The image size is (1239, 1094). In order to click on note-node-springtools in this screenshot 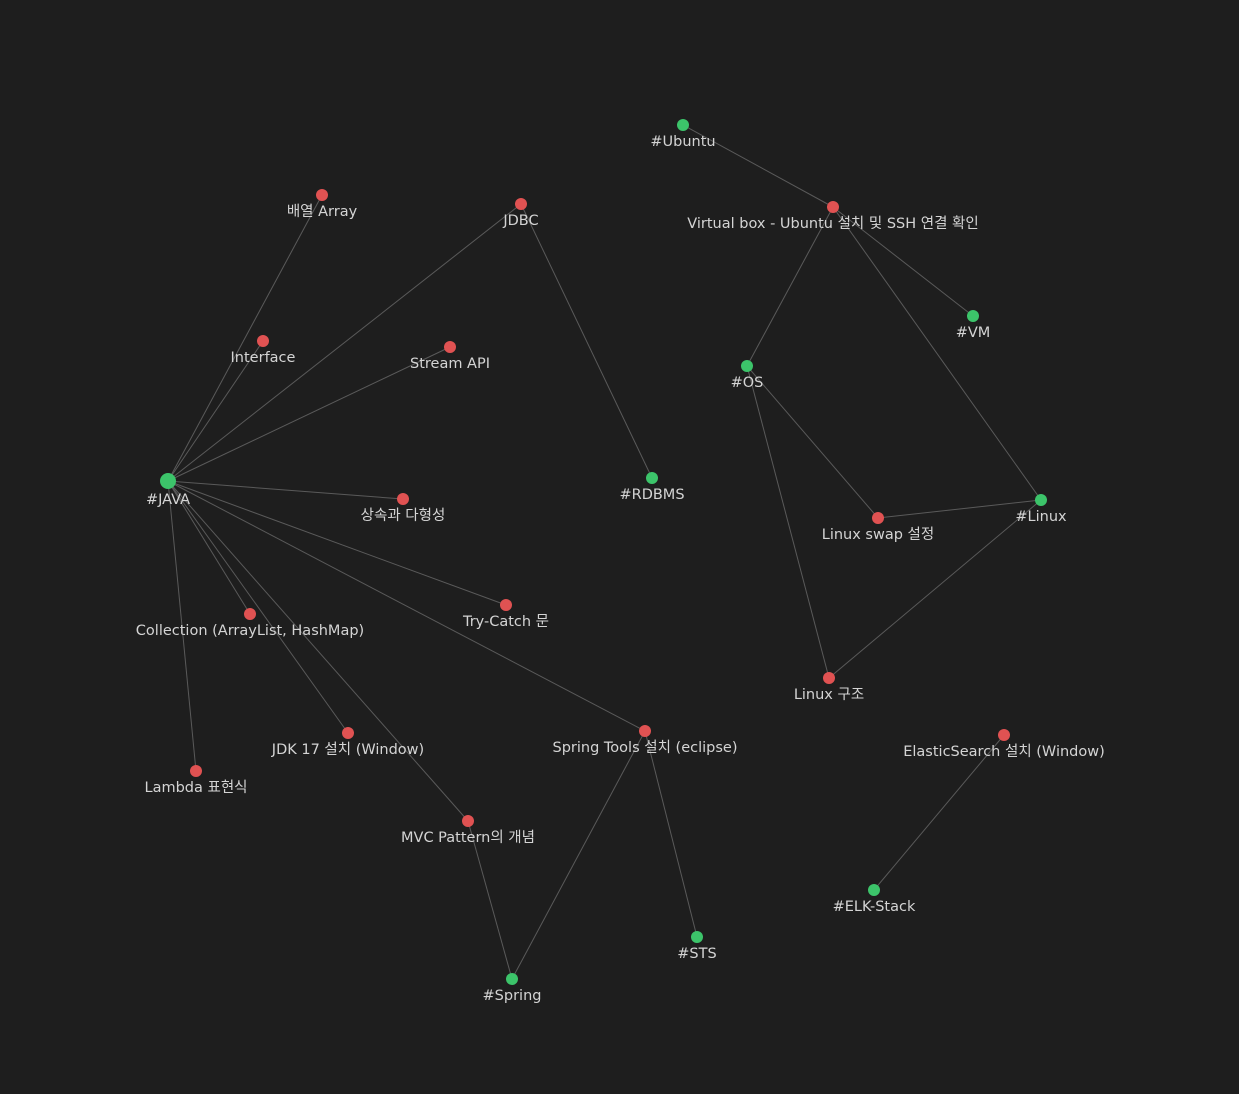, I will do `click(645, 731)`.